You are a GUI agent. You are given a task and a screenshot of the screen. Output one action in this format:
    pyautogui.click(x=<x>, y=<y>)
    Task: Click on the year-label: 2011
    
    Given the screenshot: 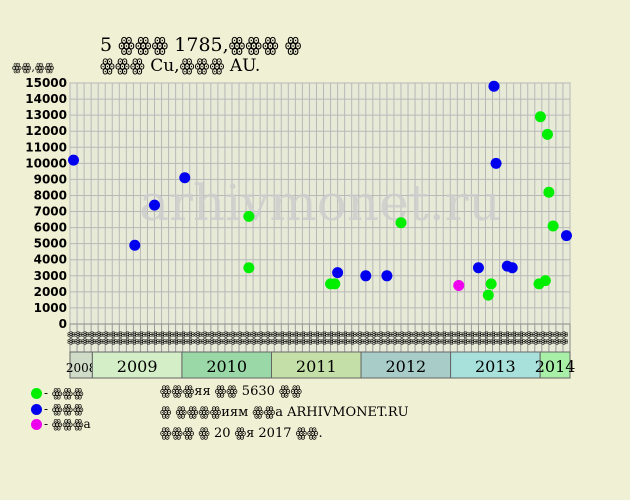 What is the action you would take?
    pyautogui.click(x=316, y=366)
    